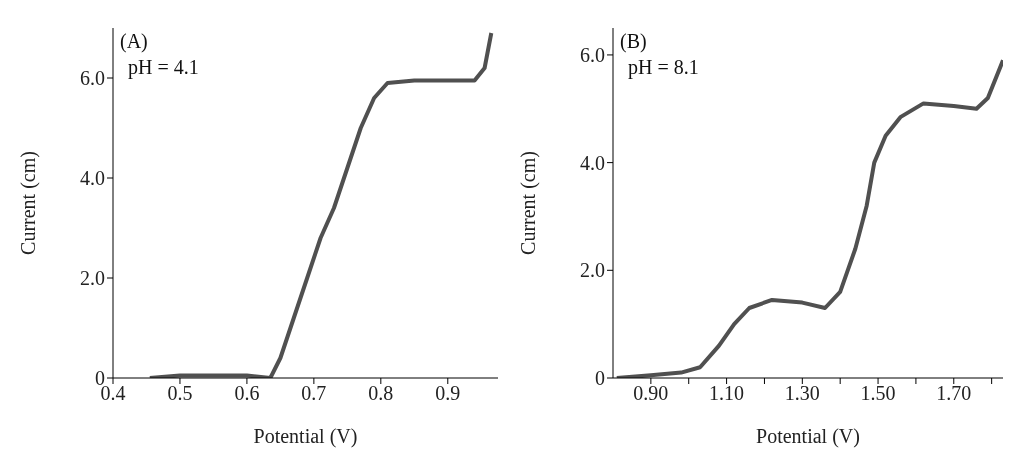  I want to click on x-tick-label: 1.10, so click(727, 393).